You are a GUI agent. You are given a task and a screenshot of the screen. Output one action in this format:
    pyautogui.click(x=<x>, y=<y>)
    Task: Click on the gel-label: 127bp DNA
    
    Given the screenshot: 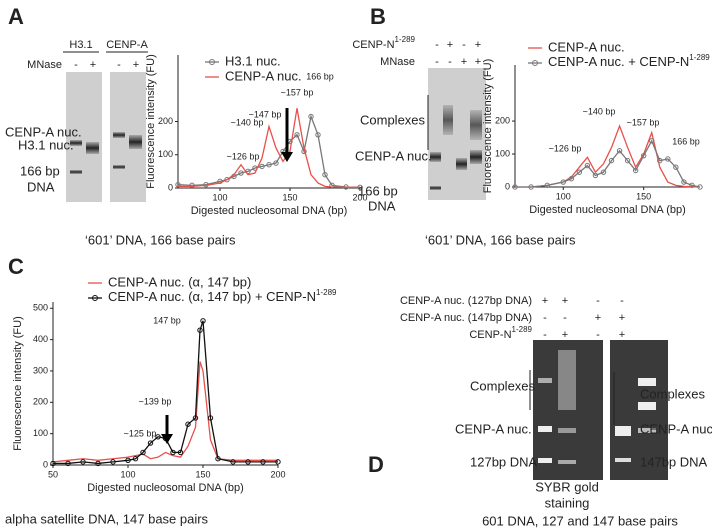 What is the action you would take?
    pyautogui.click(x=504, y=461)
    